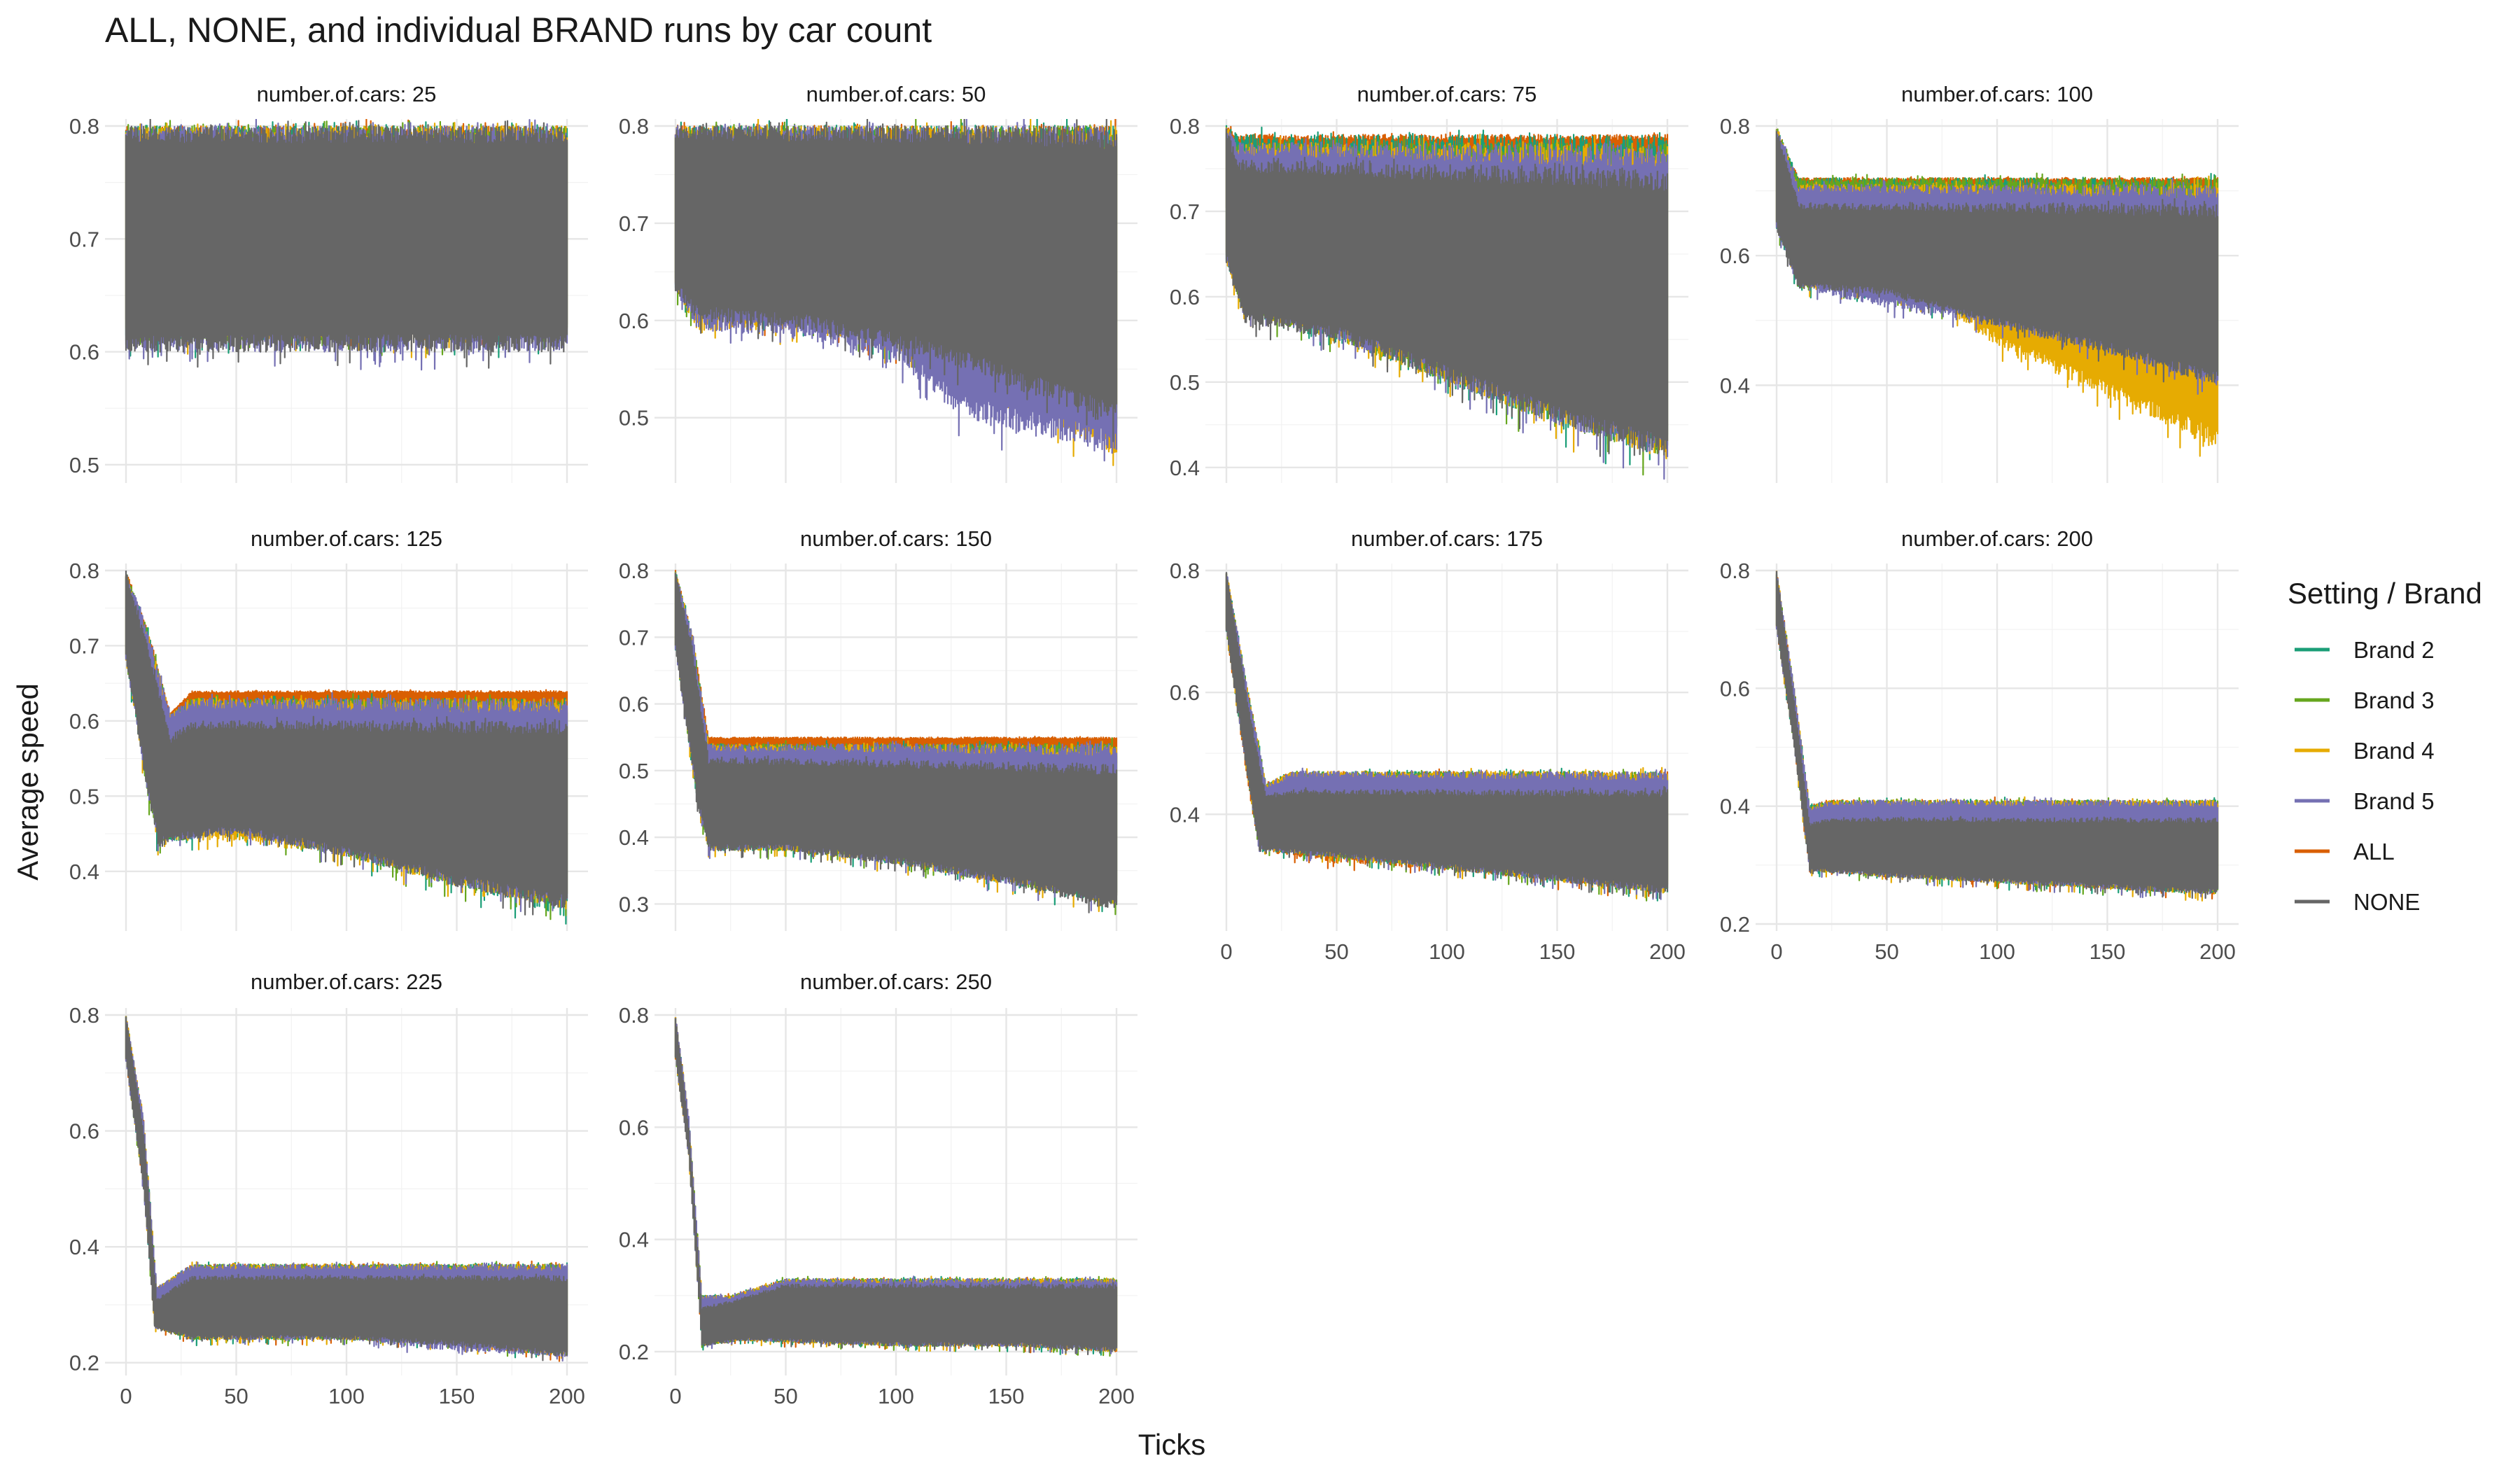 The height and width of the screenshot is (1470, 2520). What do you see at coordinates (1447, 94) in the screenshot?
I see `facet-label: number.of.cars: 75` at bounding box center [1447, 94].